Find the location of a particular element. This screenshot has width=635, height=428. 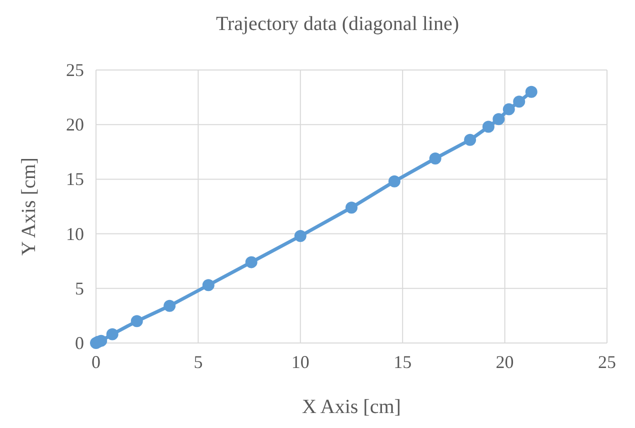

y-axis-title: Y Axis [cm] is located at coordinates (29, 206).